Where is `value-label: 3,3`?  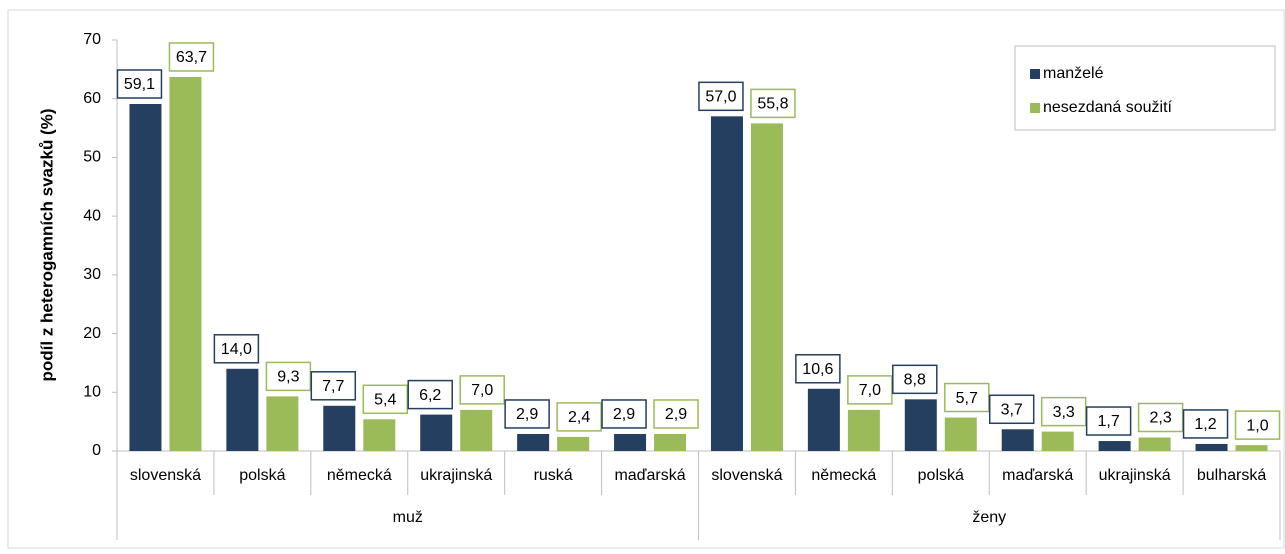
value-label: 3,3 is located at coordinates (1064, 412).